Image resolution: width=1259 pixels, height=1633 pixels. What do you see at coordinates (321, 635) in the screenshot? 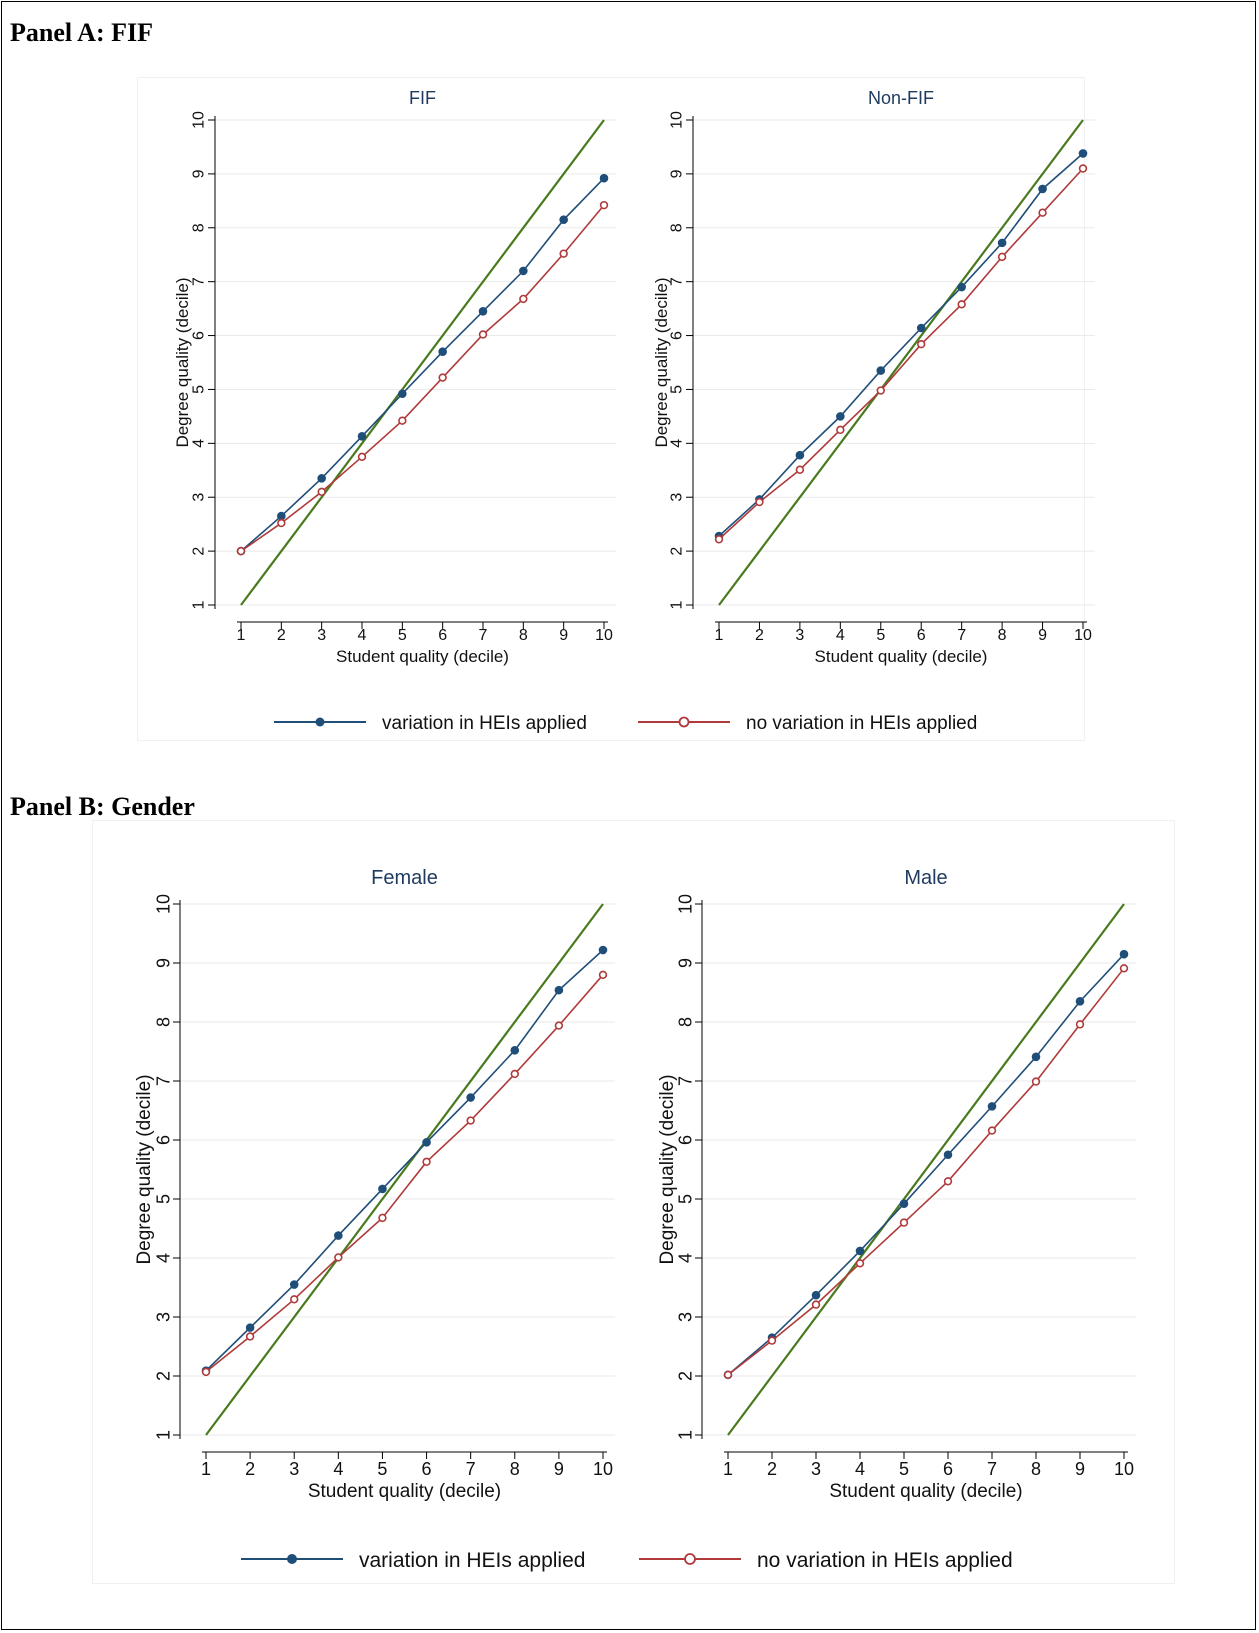
I see `x-tick-label: 3` at bounding box center [321, 635].